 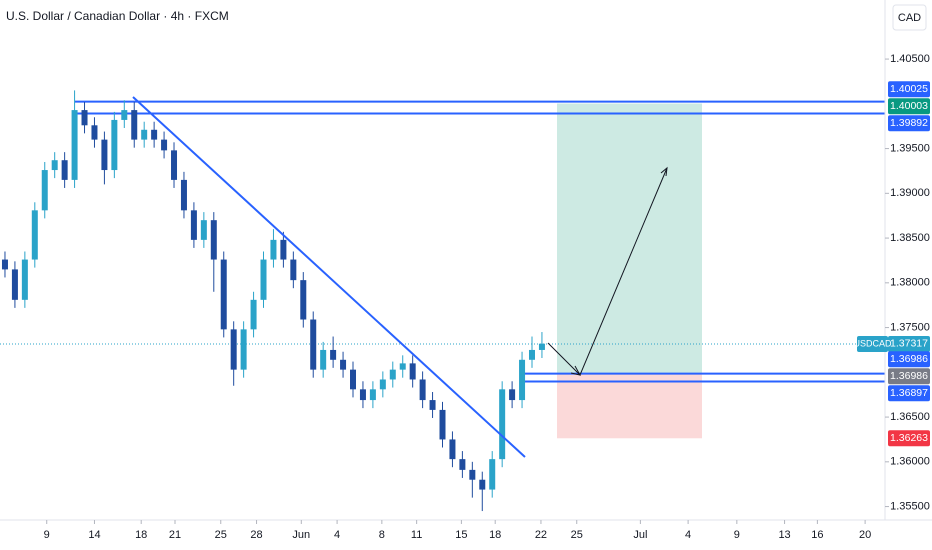 I want to click on price-tag-label: 1.37317, so click(x=909, y=344).